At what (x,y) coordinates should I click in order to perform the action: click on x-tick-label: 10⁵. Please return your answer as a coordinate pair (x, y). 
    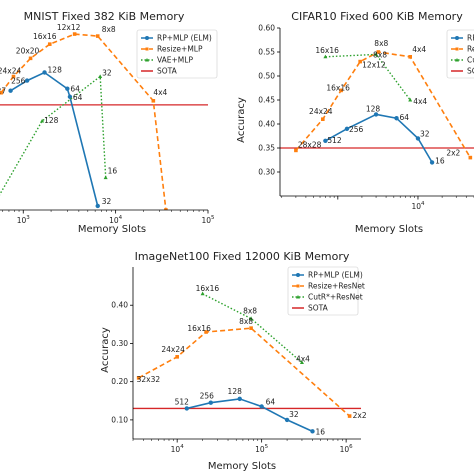
    Looking at the image, I should click on (208, 220).